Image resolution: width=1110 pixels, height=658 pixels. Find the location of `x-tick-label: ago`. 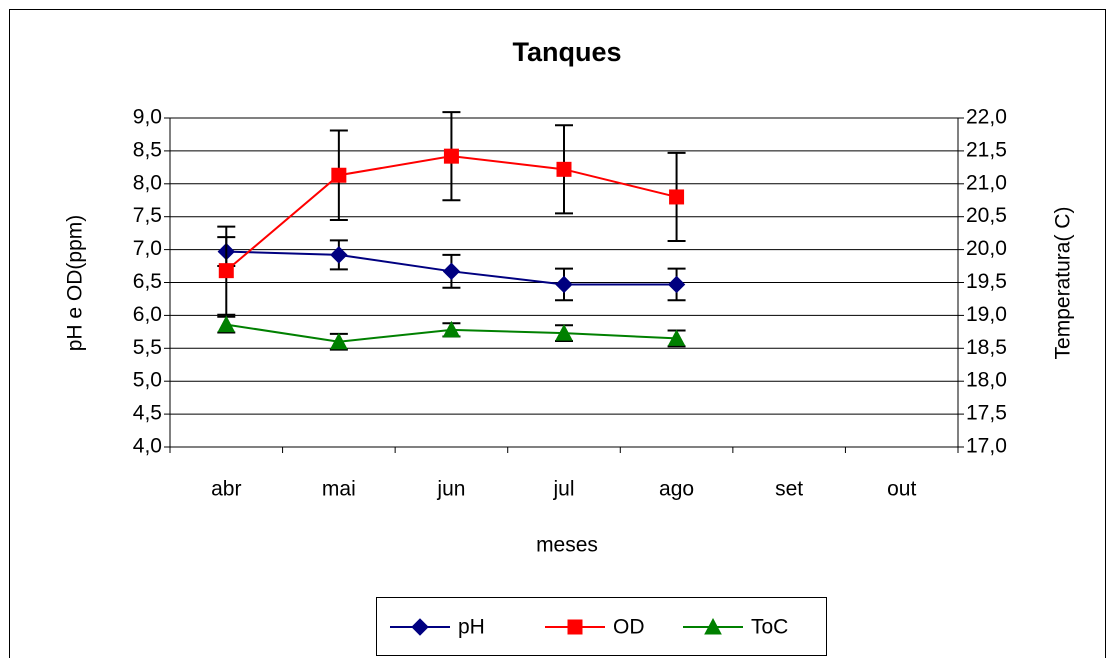

x-tick-label: ago is located at coordinates (676, 489).